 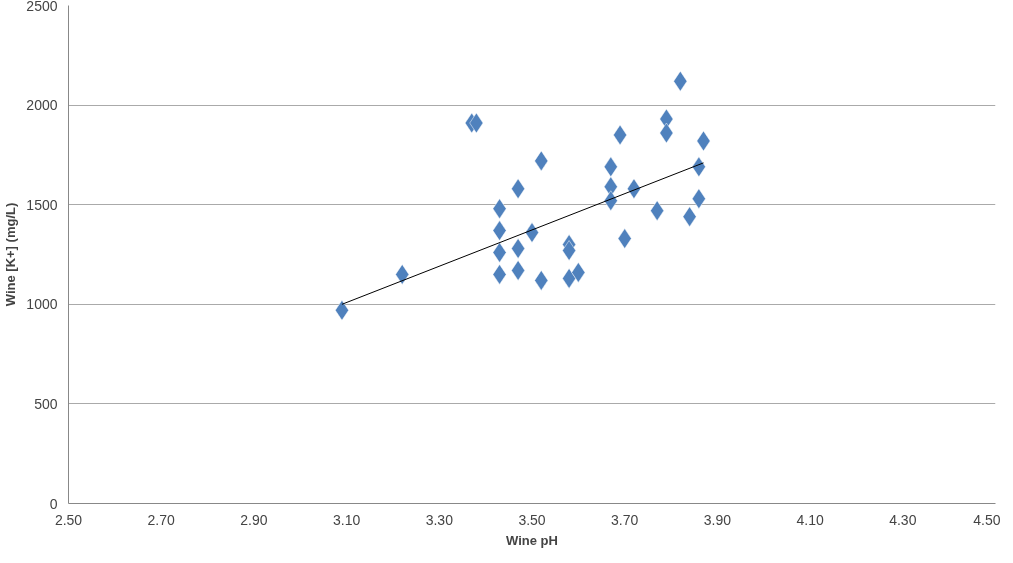 What do you see at coordinates (46, 403) in the screenshot?
I see `y-tick-label: 500` at bounding box center [46, 403].